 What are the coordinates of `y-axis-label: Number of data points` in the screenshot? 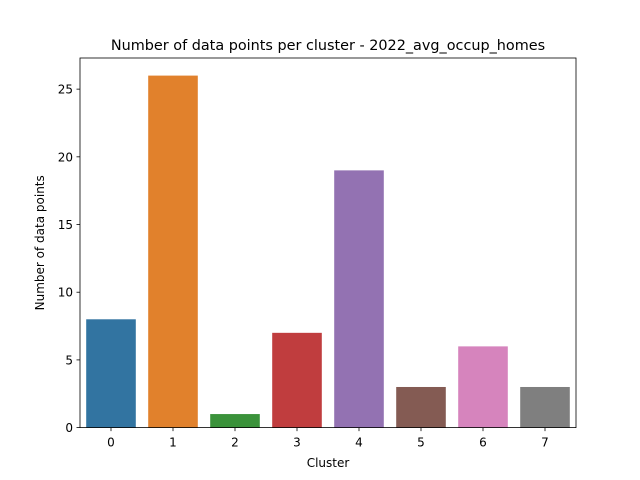 It's located at (40, 242).